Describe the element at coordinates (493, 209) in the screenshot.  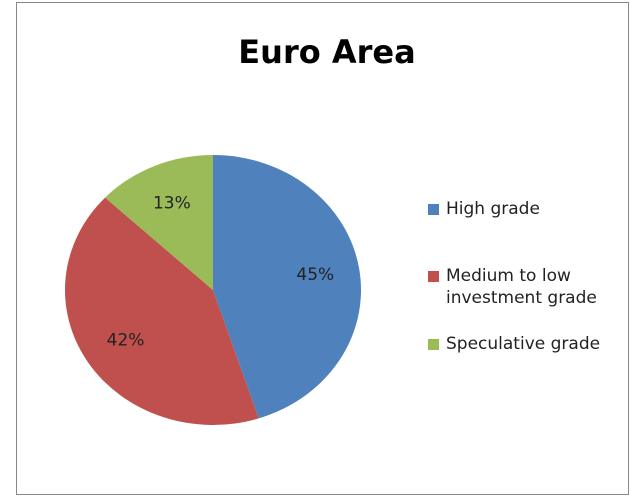
I see `legend-label: High grade` at that location.